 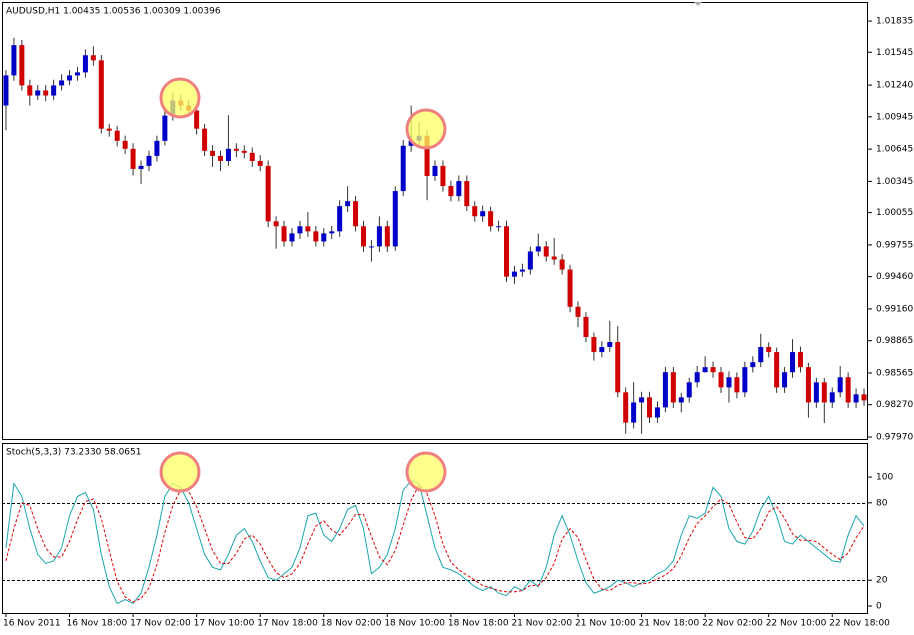 I want to click on y-tick-label: 0.99160, so click(x=894, y=309).